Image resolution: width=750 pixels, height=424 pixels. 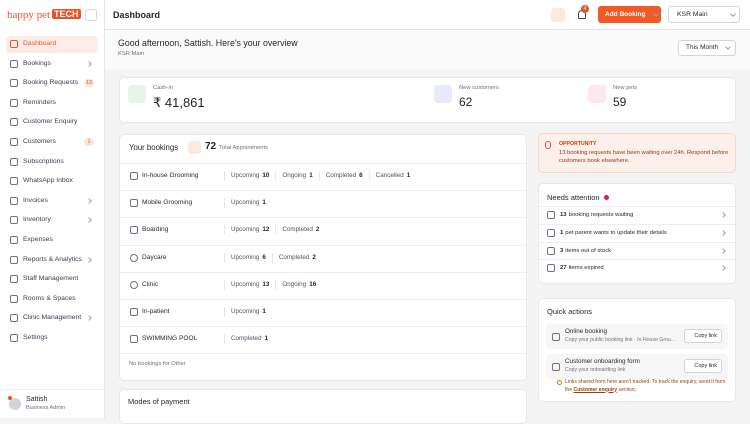 I want to click on service-name: In-patient, so click(x=156, y=311).